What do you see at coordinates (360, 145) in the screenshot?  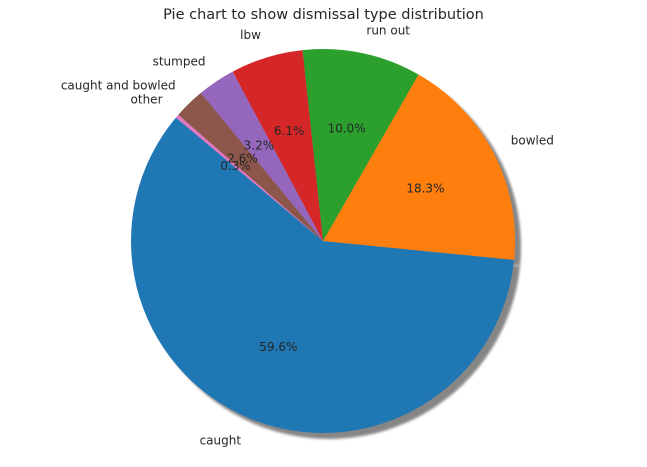 I see `slice-run-out` at bounding box center [360, 145].